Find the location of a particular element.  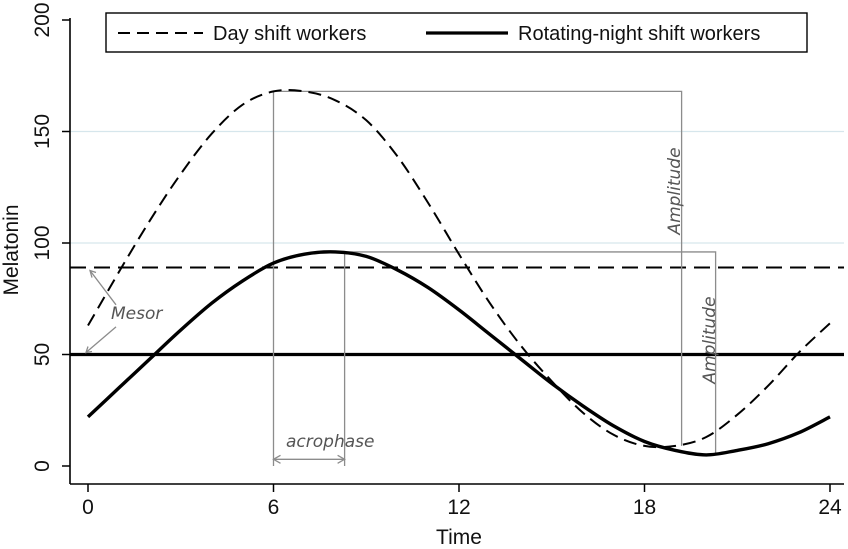

y-tick-label-150: 150 is located at coordinates (42, 131).